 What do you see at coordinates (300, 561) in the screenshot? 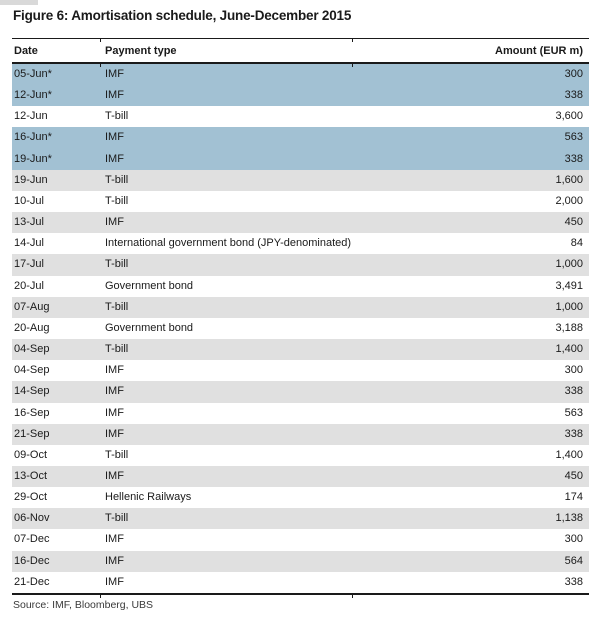
I see `table-row: 16-Dec IMF 564` at bounding box center [300, 561].